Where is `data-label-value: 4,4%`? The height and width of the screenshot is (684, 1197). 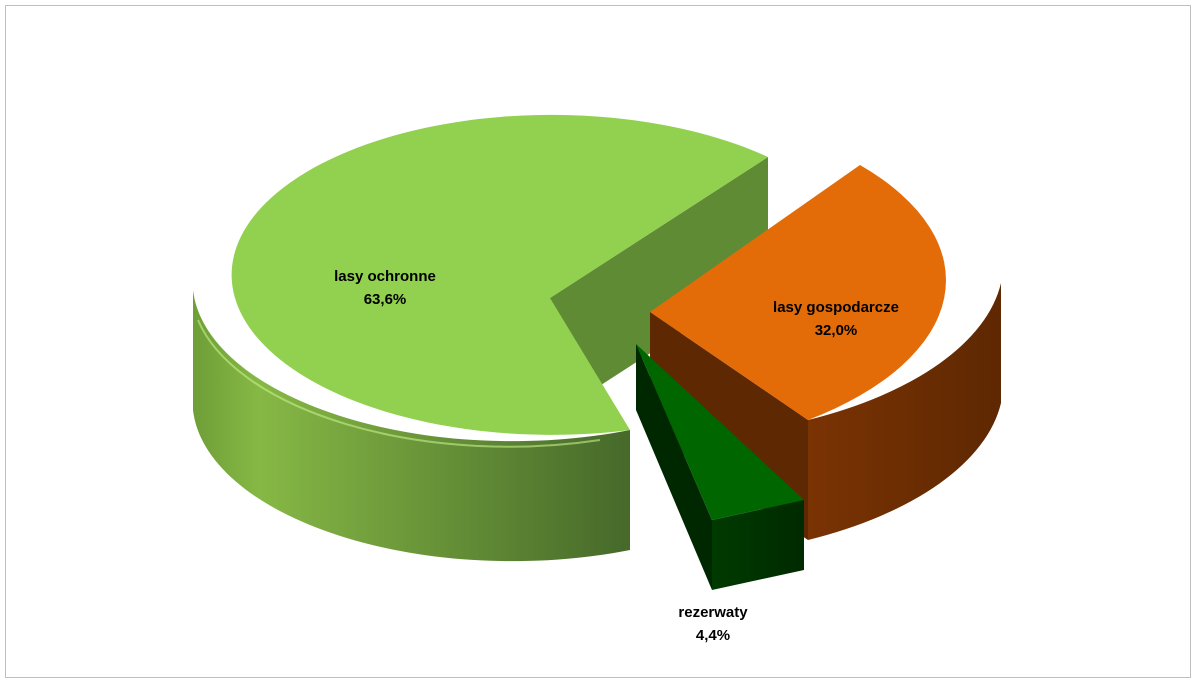 data-label-value: 4,4% is located at coordinates (713, 635).